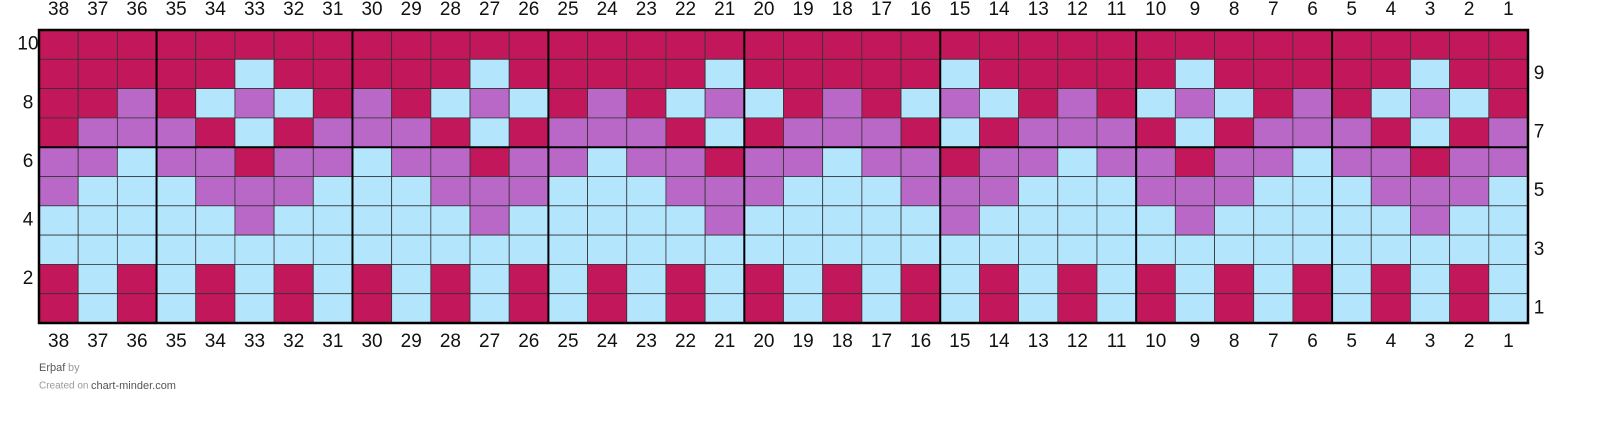 The width and height of the screenshot is (1600, 428). I want to click on column-label-bottom: 7, so click(1273, 341).